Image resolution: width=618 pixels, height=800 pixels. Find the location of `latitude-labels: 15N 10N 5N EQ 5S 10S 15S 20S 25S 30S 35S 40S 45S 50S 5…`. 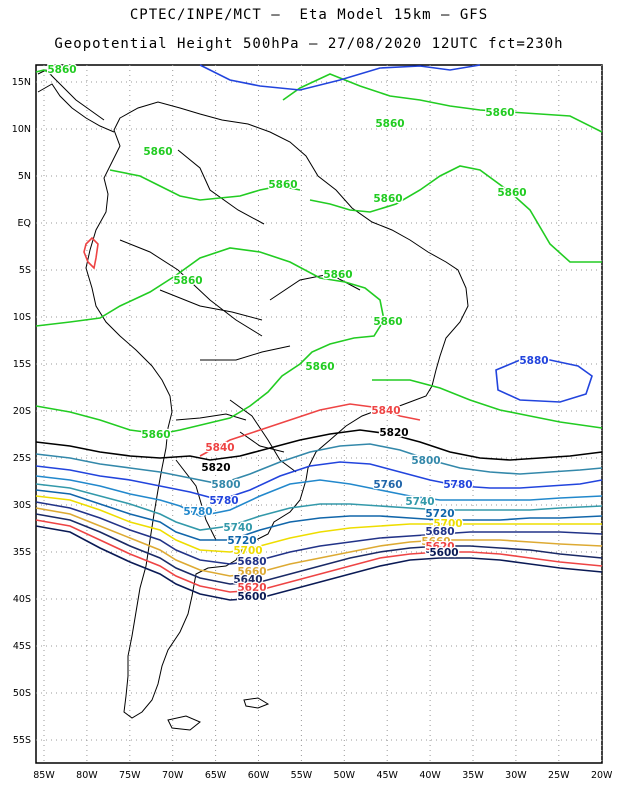

latitude-labels: 15N 10N 5N EQ 5S 10S 15S 20S 25S 30S 35S 40S 45S 50S 5… is located at coordinates (21, 411).